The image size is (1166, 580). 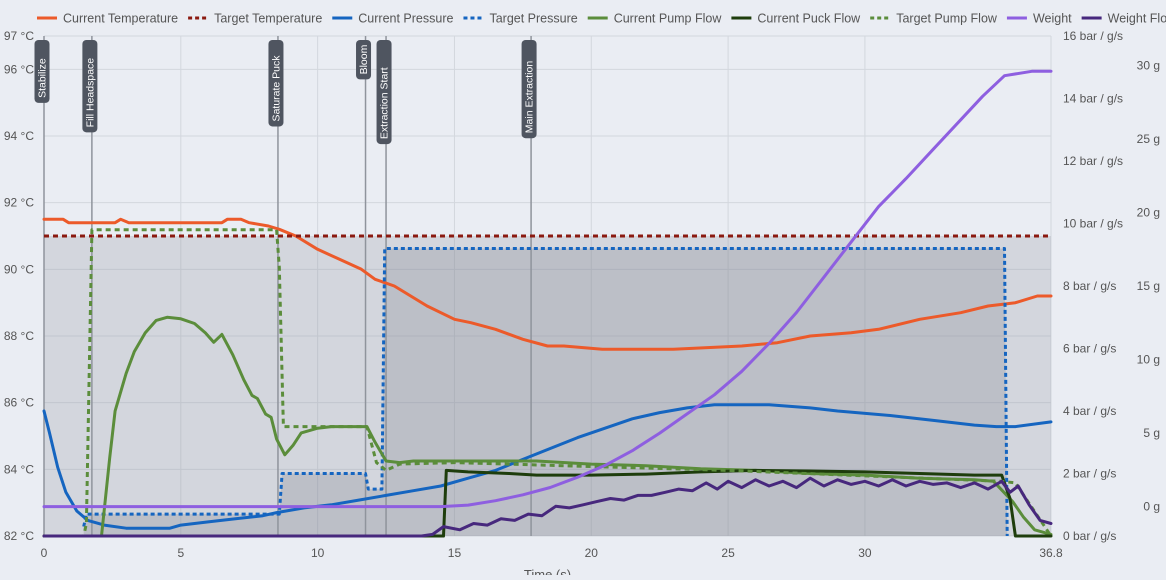 I want to click on y-tick-label-temperature: 97 °C, so click(x=19, y=36).